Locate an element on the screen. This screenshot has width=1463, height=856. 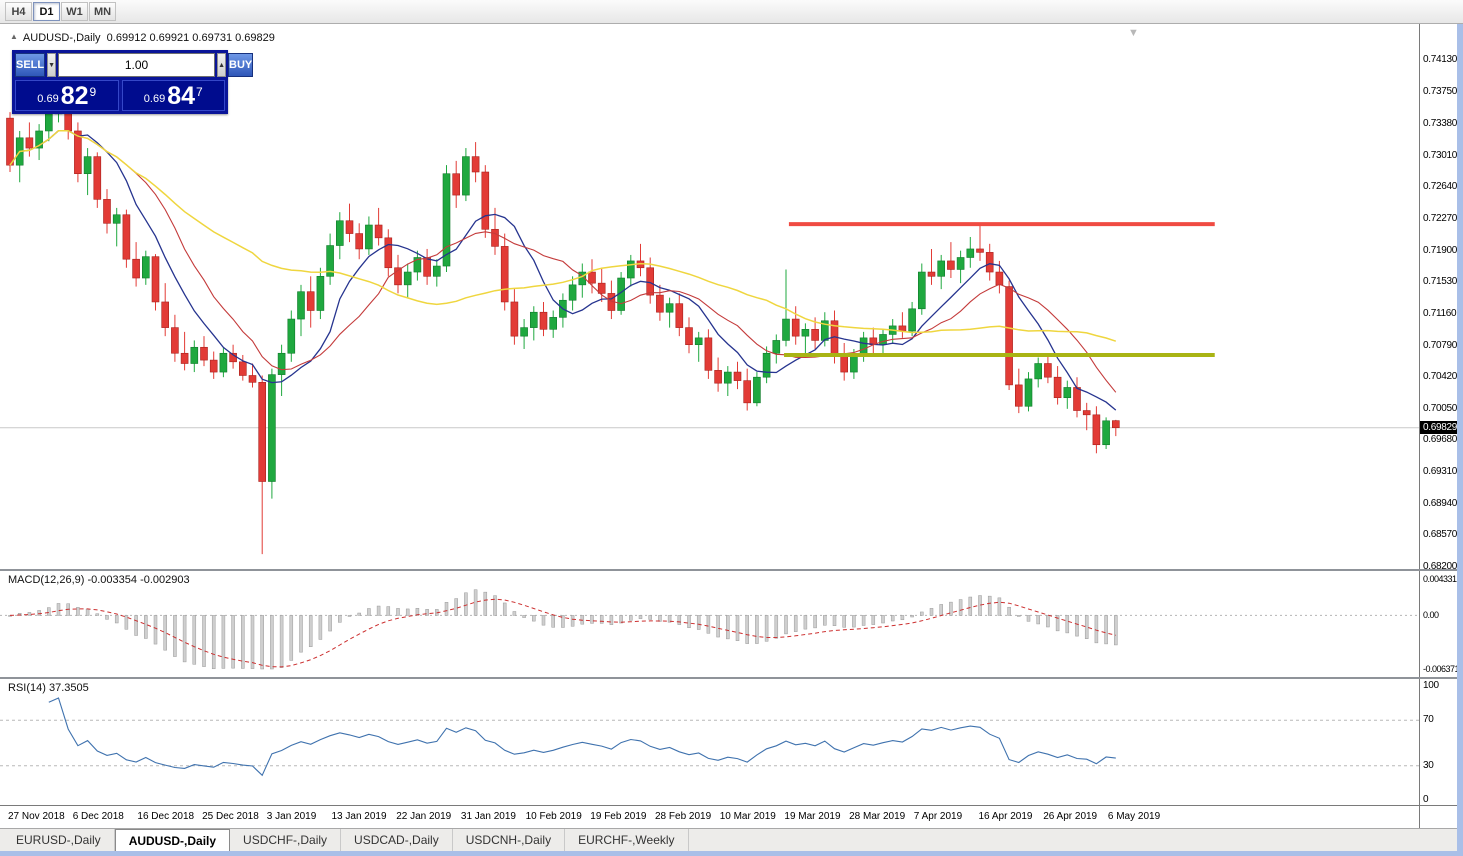
buy-price-display: 0.69 84 7 is located at coordinates (173, 95).